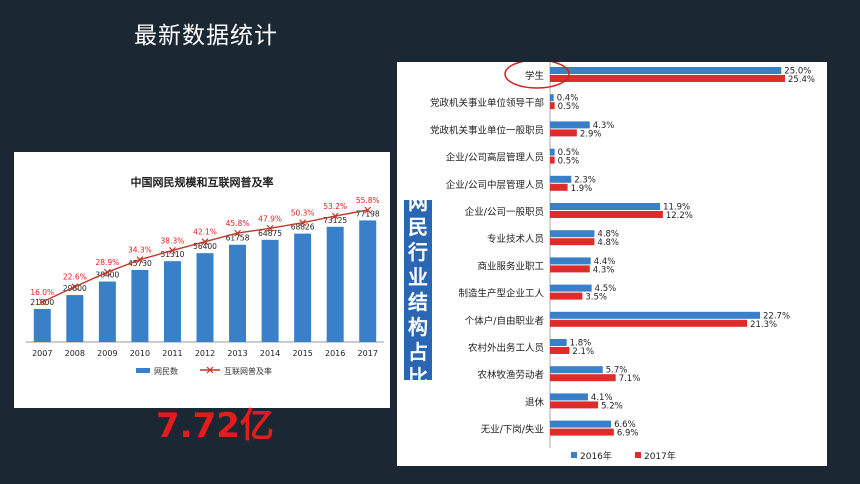 The width and height of the screenshot is (860, 484). Describe the element at coordinates (763, 325) in the screenshot. I see `value-label-2017: 21.3%` at that location.